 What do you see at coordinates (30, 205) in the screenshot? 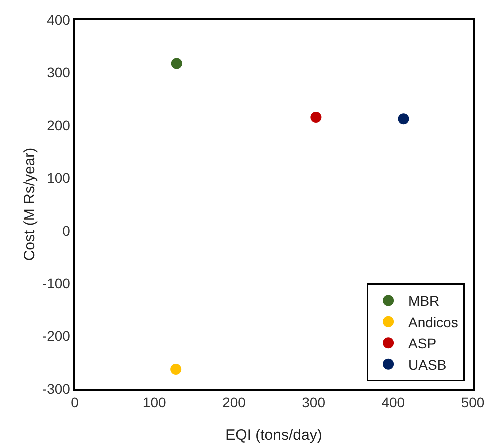
I see `y-axis-title: Cost (M Rs/year)` at bounding box center [30, 205].